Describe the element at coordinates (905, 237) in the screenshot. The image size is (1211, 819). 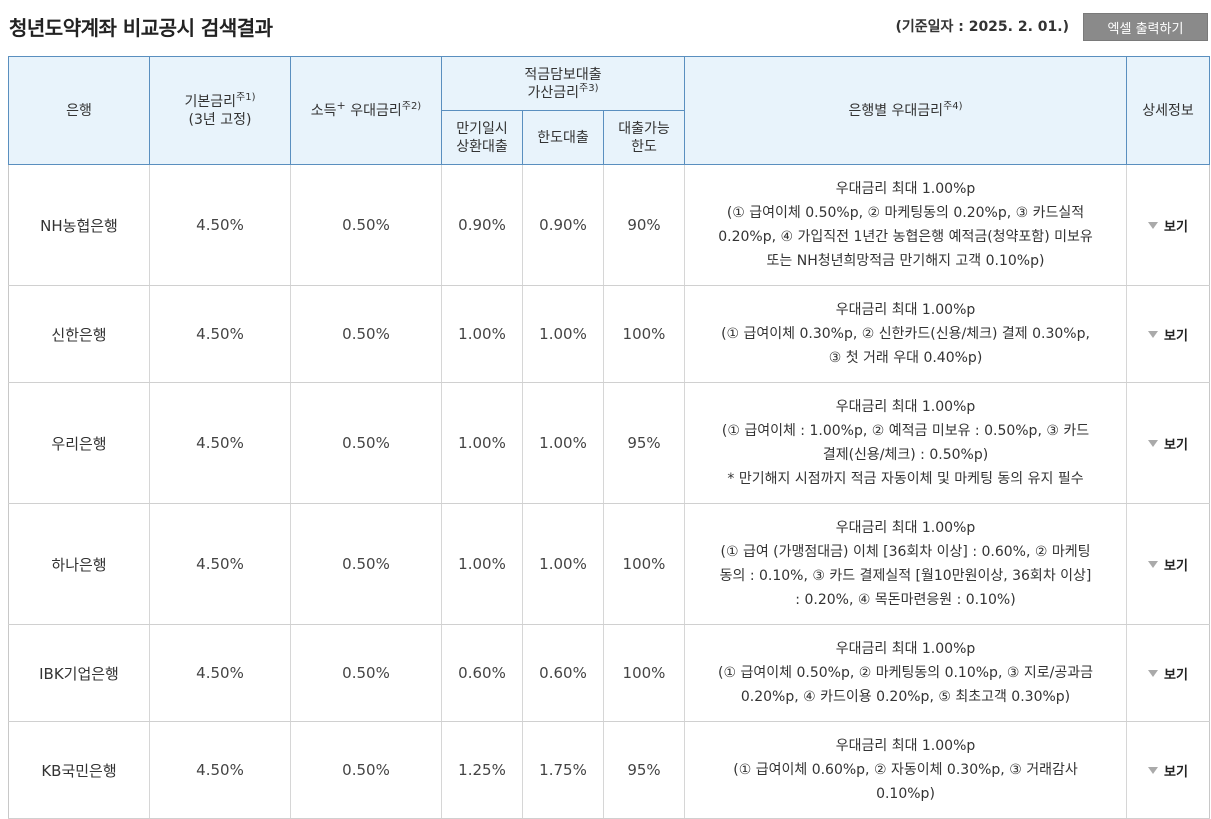
I see `pref-rate-line: 0.20%p, ④ 가입직전 1년간 농협은행 예적금(청약포함) 미보유` at that location.